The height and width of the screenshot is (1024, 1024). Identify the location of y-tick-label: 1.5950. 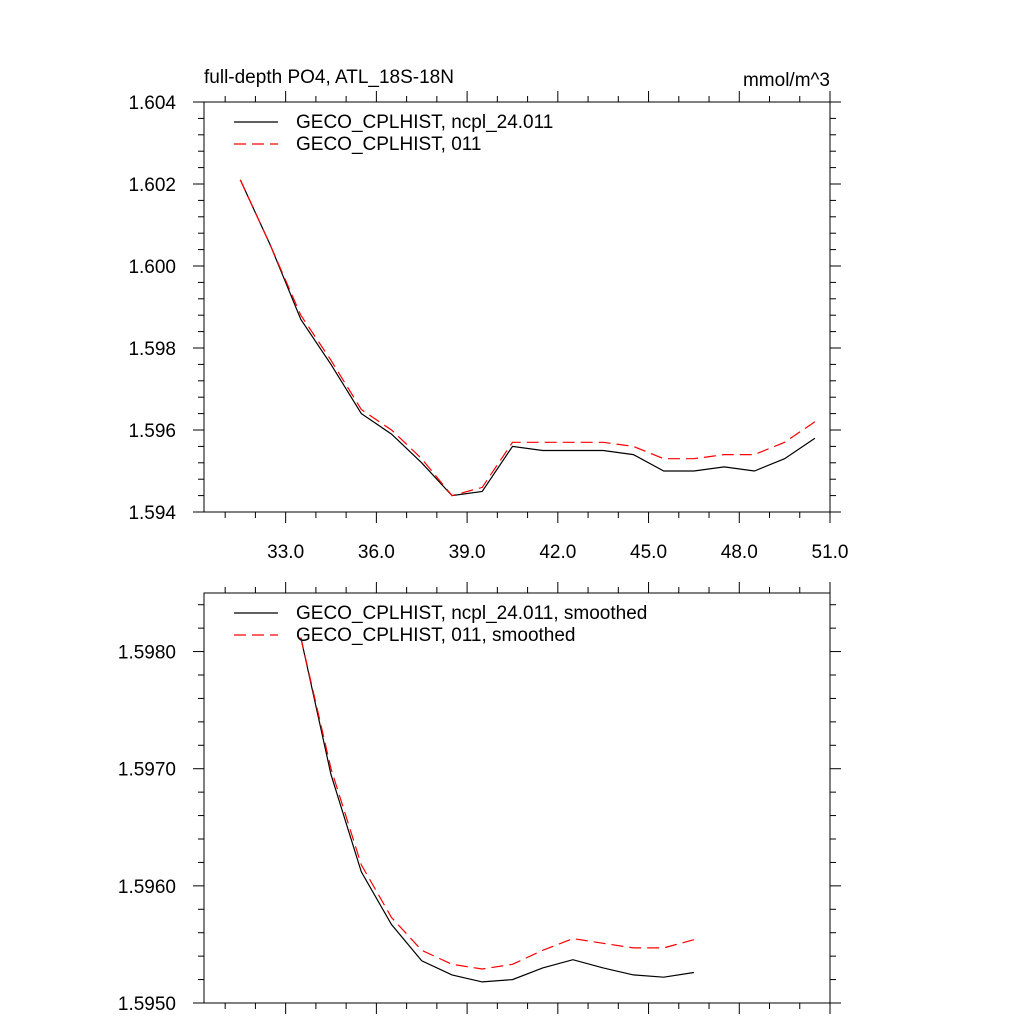
(147, 1004).